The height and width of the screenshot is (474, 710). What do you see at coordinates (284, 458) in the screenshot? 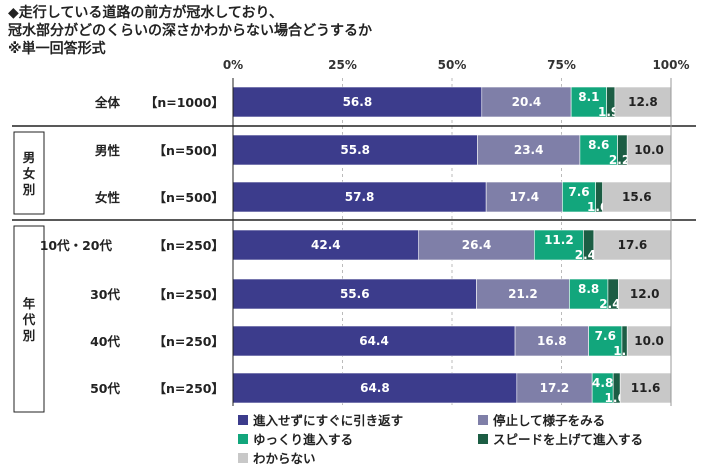
I see `legend-label: わからない` at bounding box center [284, 458].